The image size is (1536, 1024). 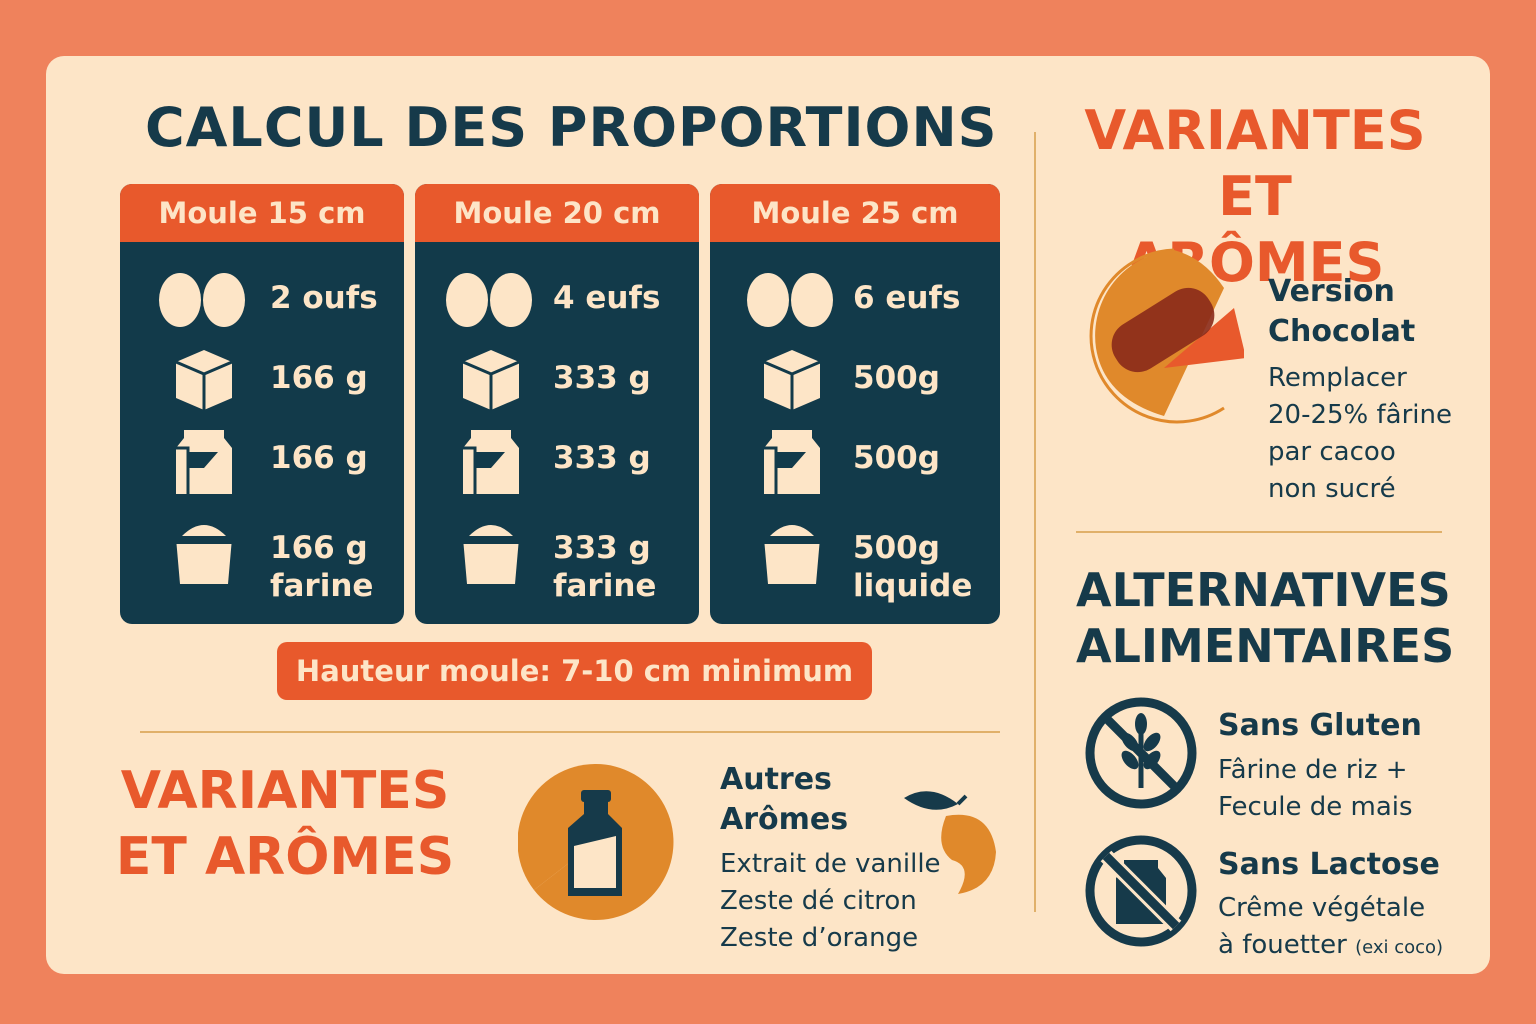 I want to click on description-note: (exi coco), so click(x=1399, y=947).